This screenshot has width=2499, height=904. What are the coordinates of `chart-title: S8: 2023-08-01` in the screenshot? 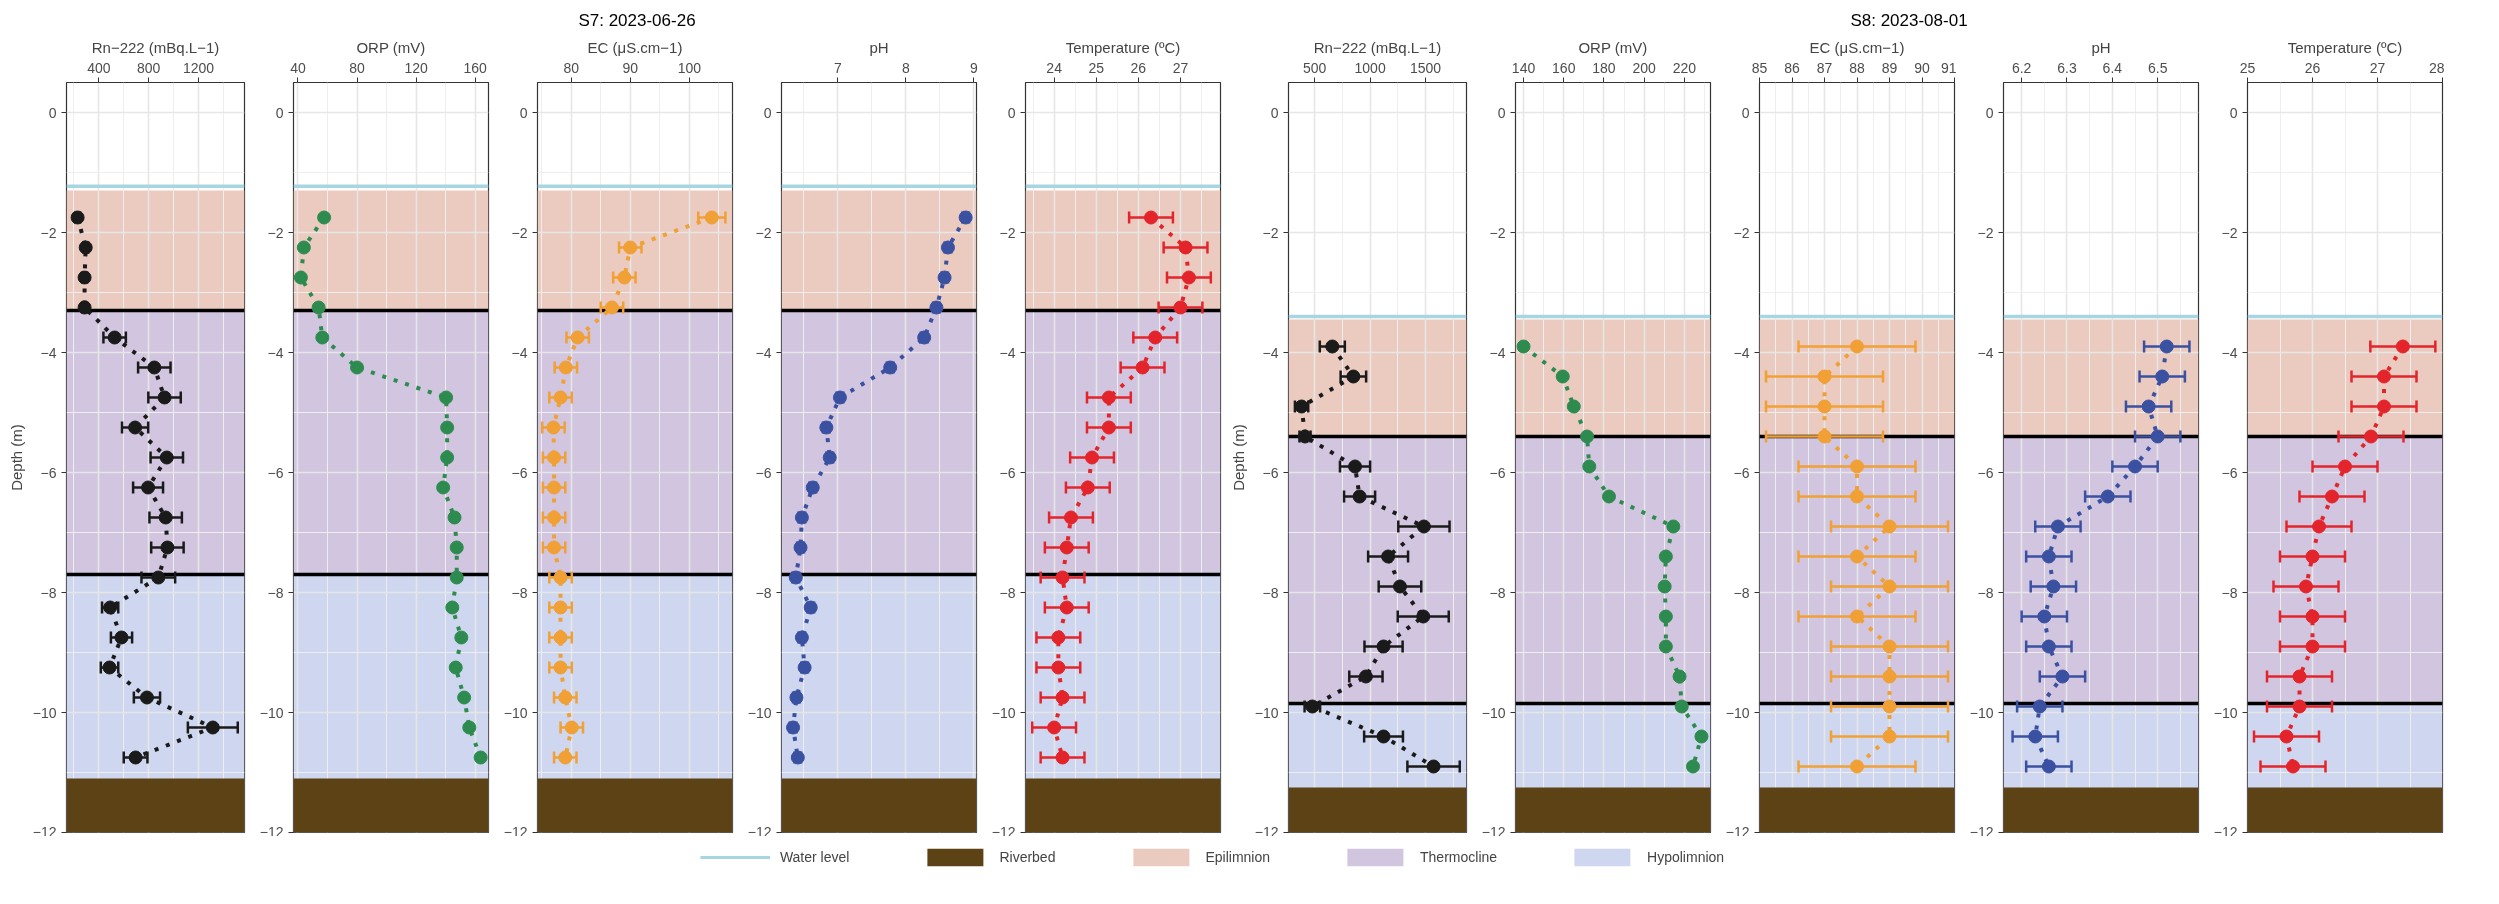 It's located at (1909, 21).